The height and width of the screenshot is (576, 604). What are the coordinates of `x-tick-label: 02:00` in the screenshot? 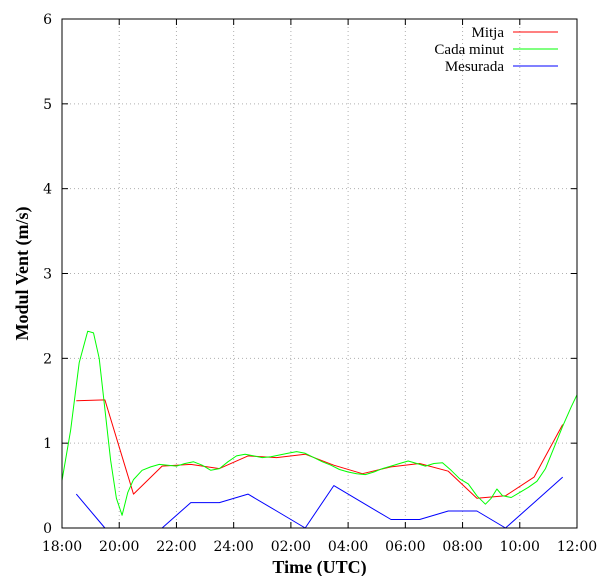 It's located at (291, 547).